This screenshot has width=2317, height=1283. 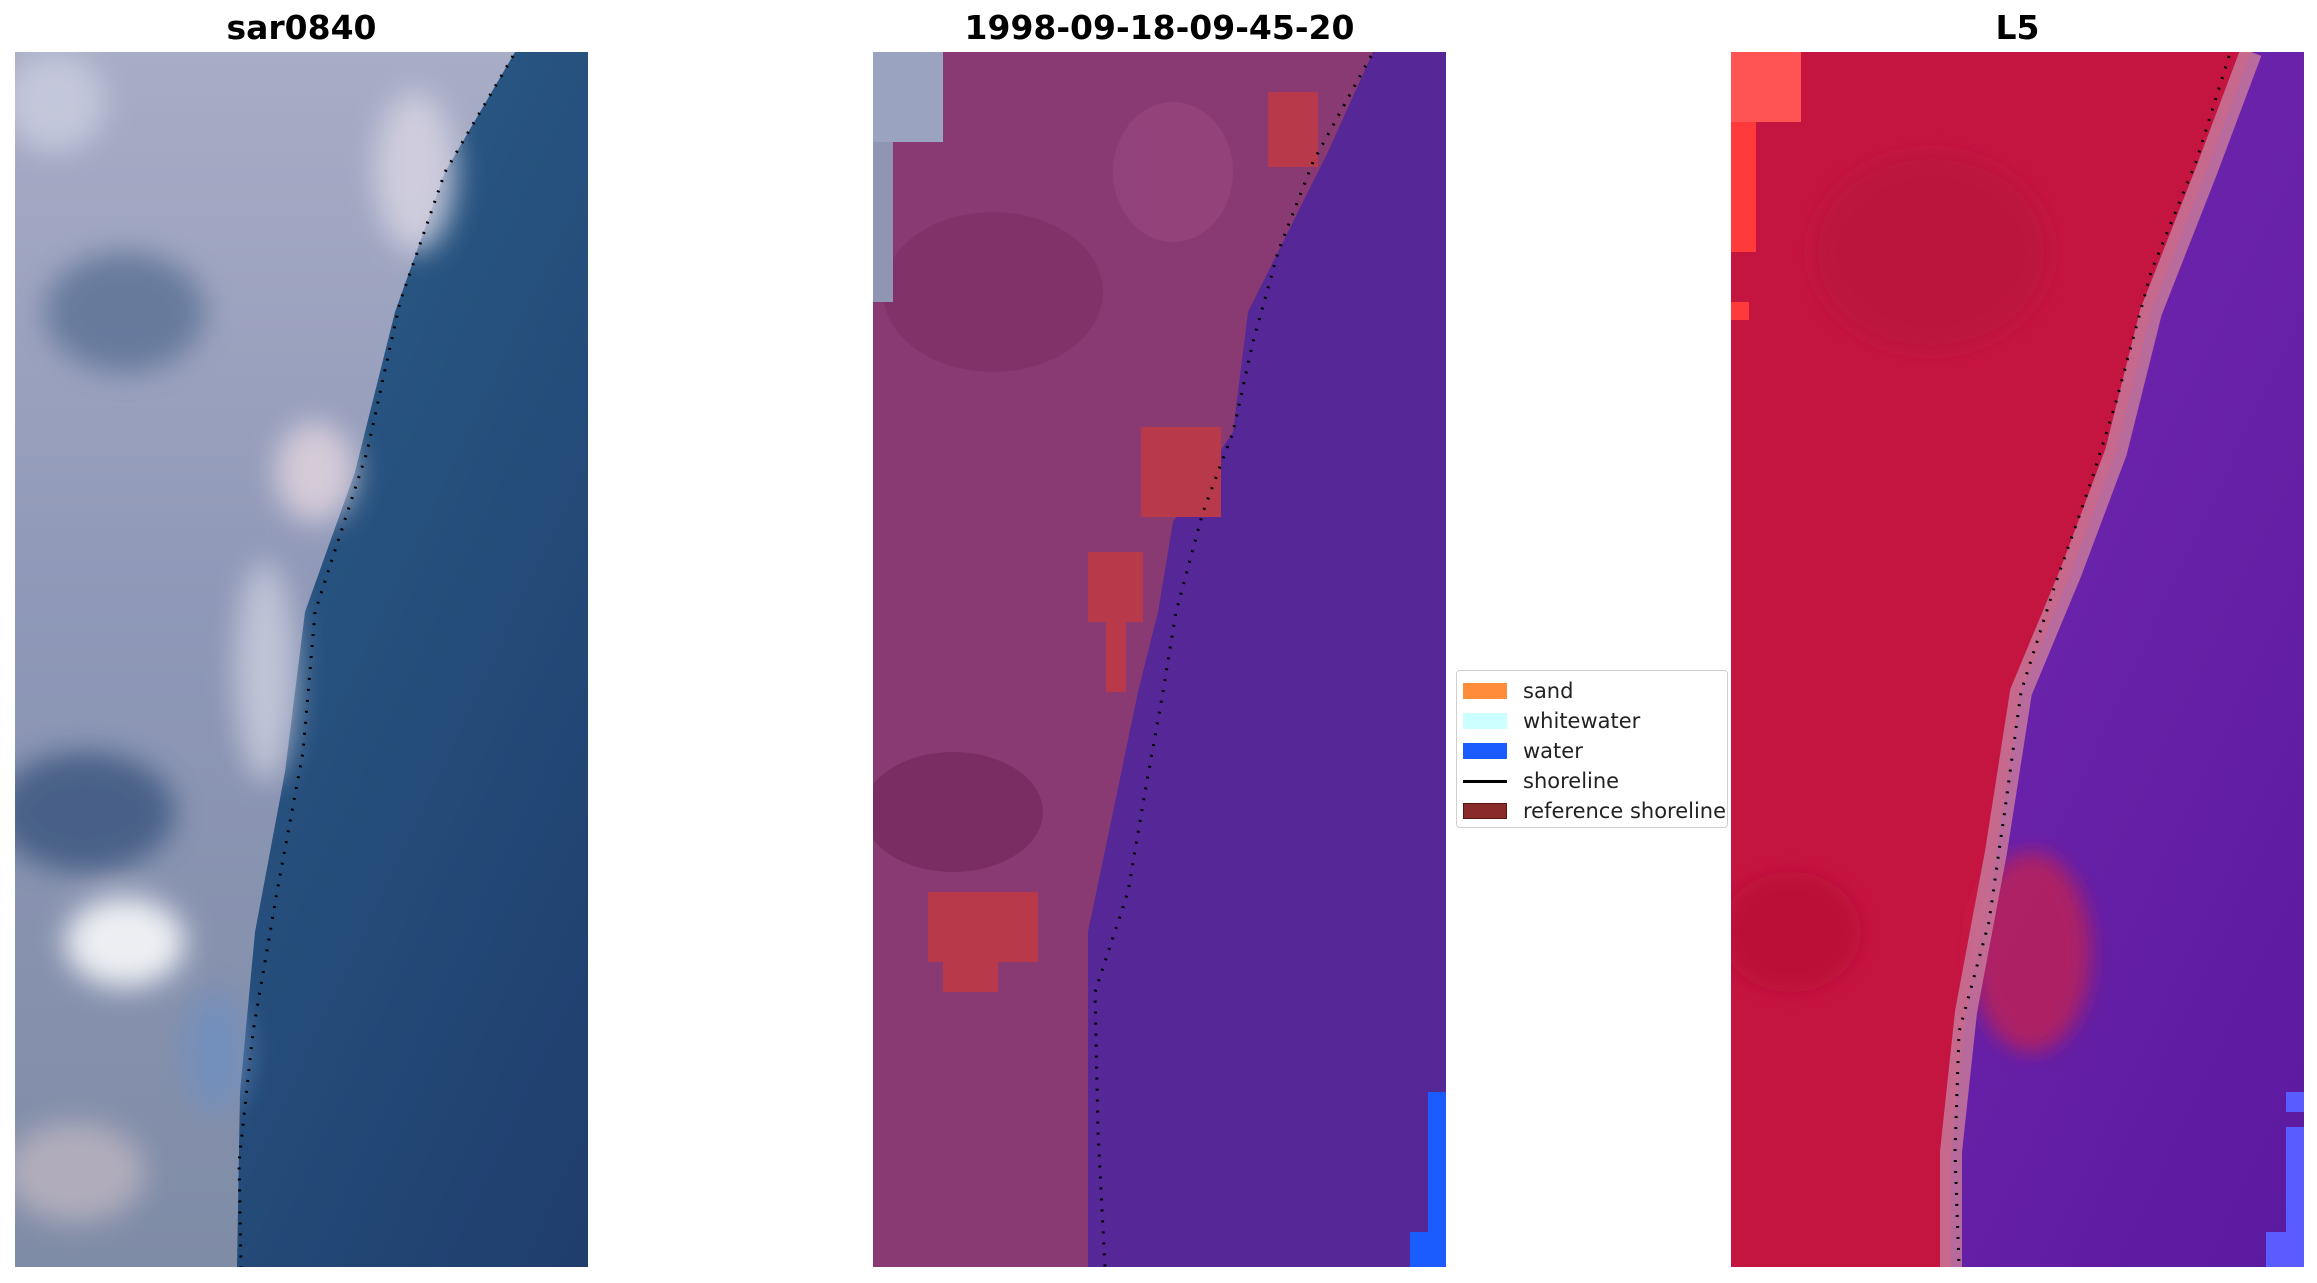 What do you see at coordinates (2017, 27) in the screenshot?
I see `panel-title-index: L5` at bounding box center [2017, 27].